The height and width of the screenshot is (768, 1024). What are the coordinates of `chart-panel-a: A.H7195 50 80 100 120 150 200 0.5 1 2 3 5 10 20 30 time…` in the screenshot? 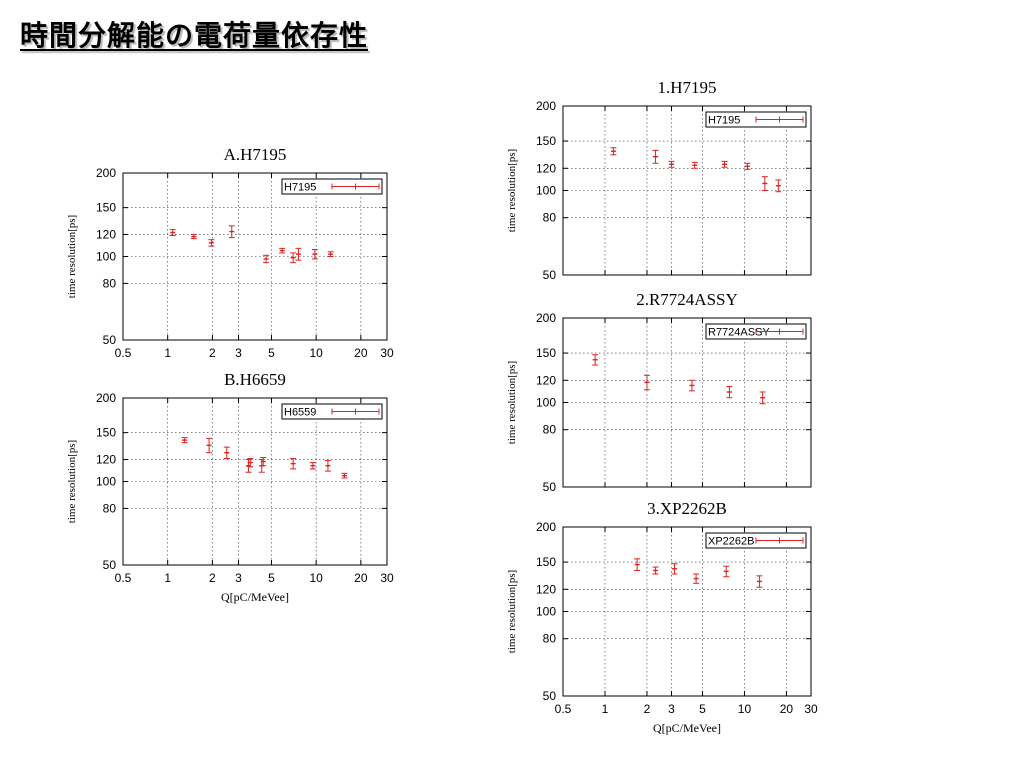 It's located at (227, 252).